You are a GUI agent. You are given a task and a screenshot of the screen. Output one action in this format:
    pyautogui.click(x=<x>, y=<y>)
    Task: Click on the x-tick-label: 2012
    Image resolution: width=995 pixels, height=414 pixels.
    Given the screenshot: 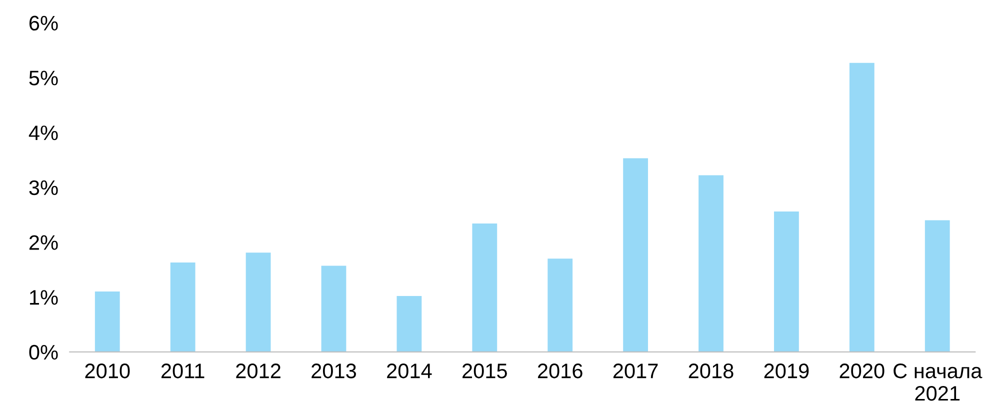 What is the action you would take?
    pyautogui.click(x=258, y=371)
    